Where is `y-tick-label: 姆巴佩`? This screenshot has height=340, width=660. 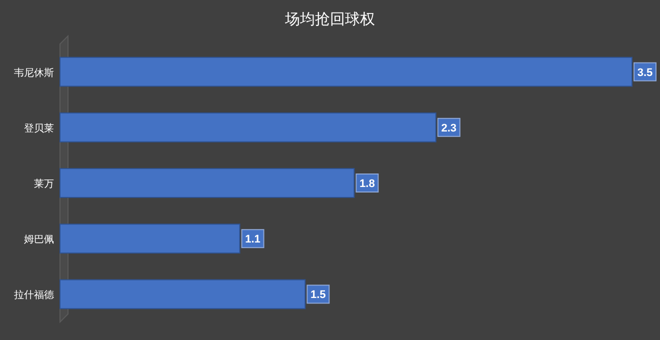 y-tick-label: 姆巴佩 is located at coordinates (39, 240).